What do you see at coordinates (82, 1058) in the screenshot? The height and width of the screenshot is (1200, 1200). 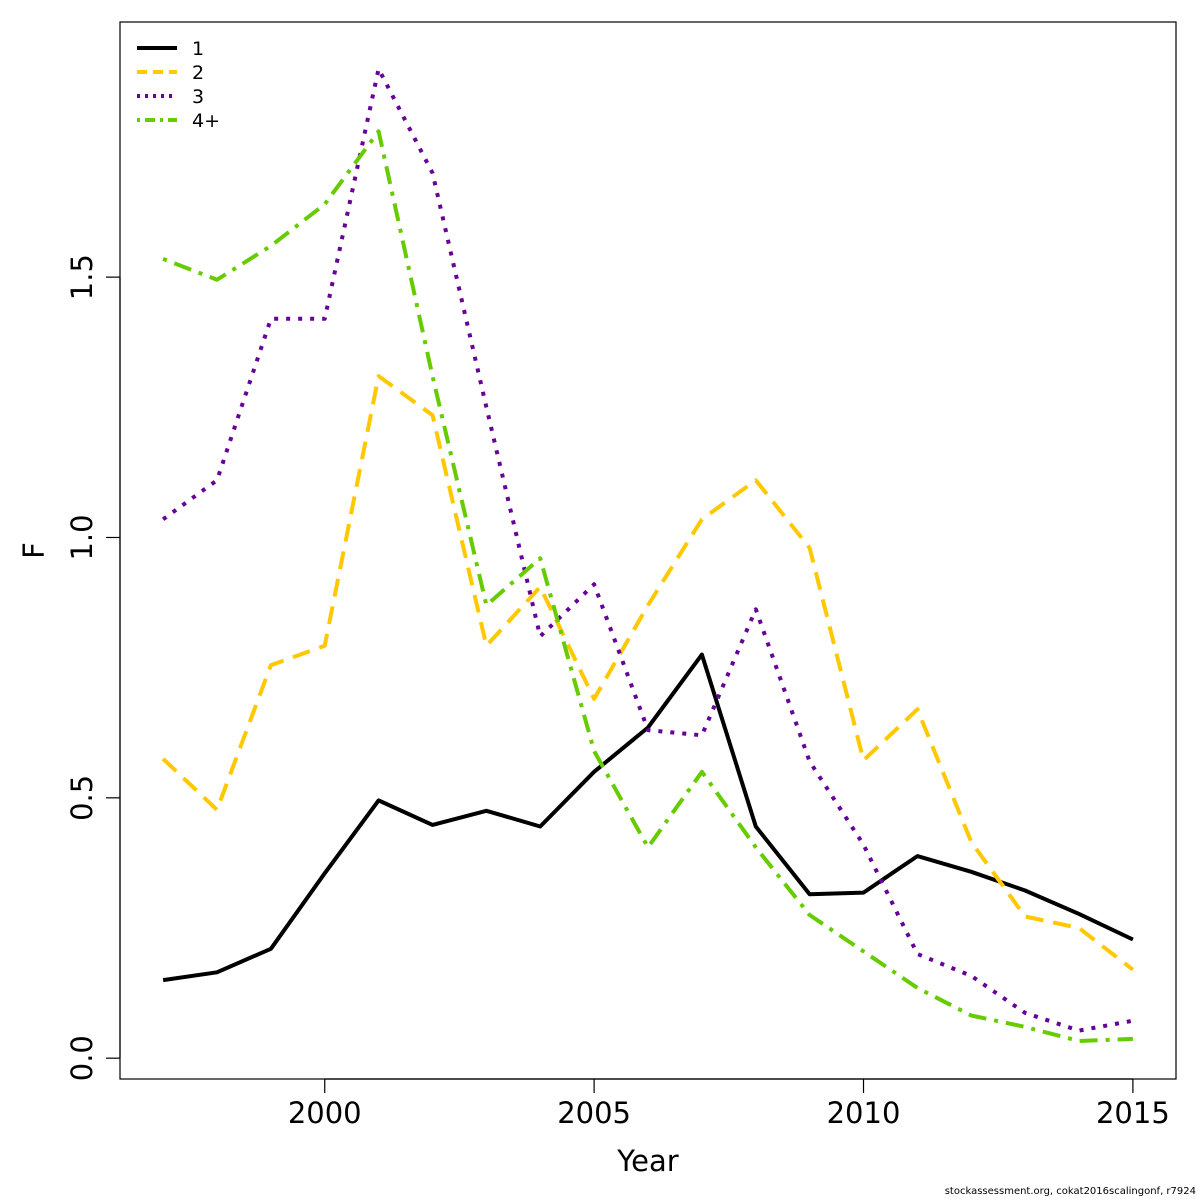 I see `y-tick-label: 0.0` at bounding box center [82, 1058].